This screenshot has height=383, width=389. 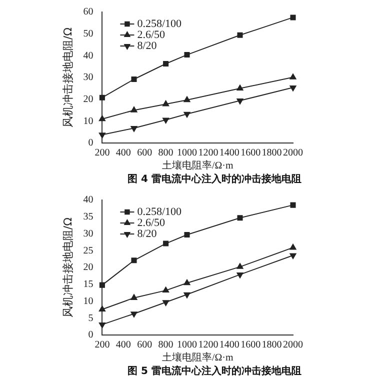 What do you see at coordinates (91, 318) in the screenshot?
I see `y-tick-label: 5` at bounding box center [91, 318].